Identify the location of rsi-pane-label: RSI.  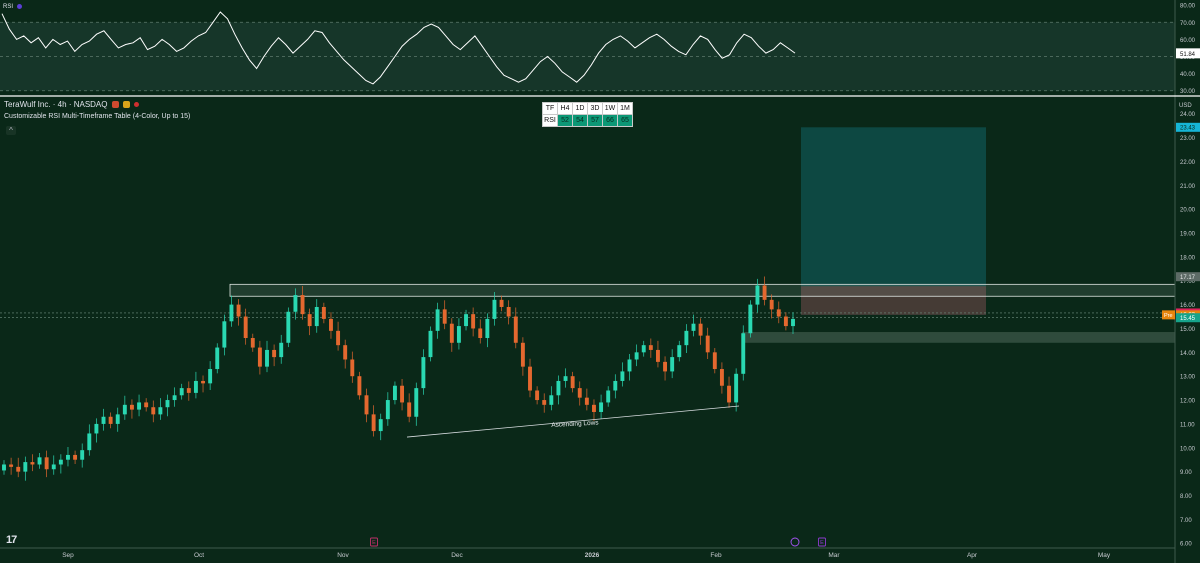
(8, 7).